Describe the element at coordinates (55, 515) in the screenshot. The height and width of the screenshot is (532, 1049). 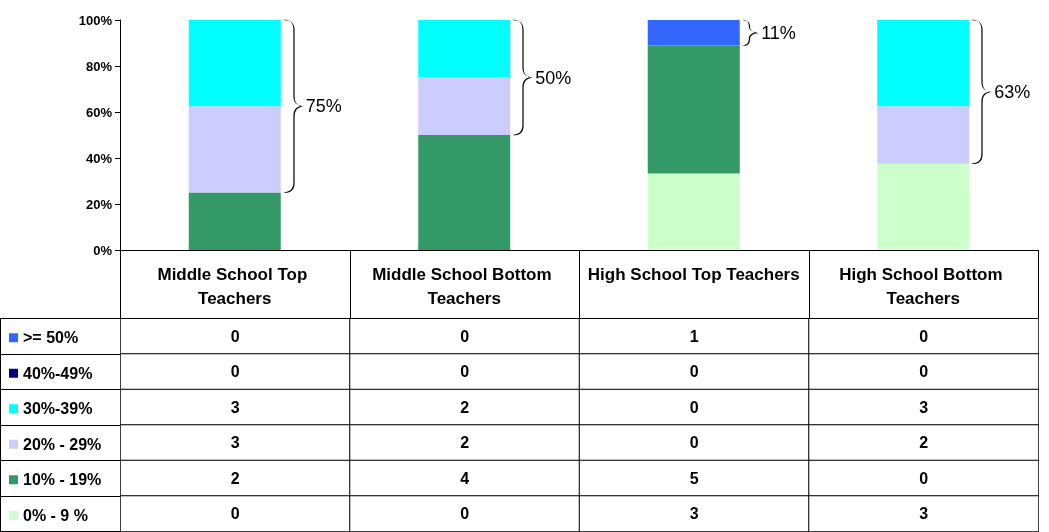
I see `legend-label: 0% - 9 %` at that location.